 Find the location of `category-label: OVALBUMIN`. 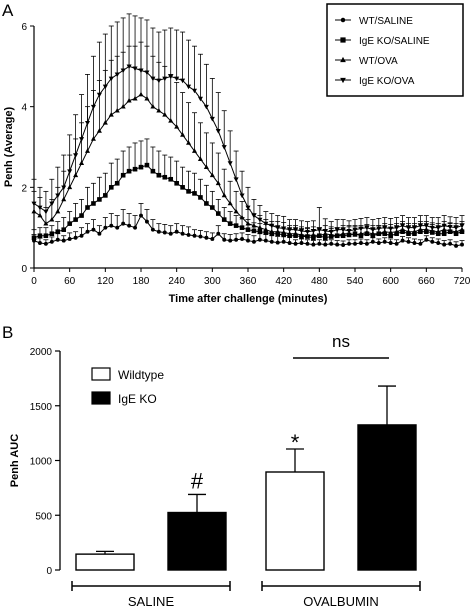

category-label: OVALBUMIN is located at coordinates (341, 601).